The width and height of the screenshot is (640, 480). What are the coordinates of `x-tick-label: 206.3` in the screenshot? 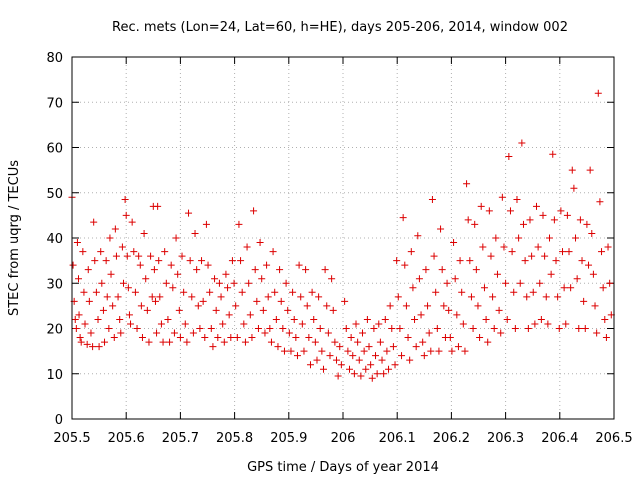 It's located at (505, 438).